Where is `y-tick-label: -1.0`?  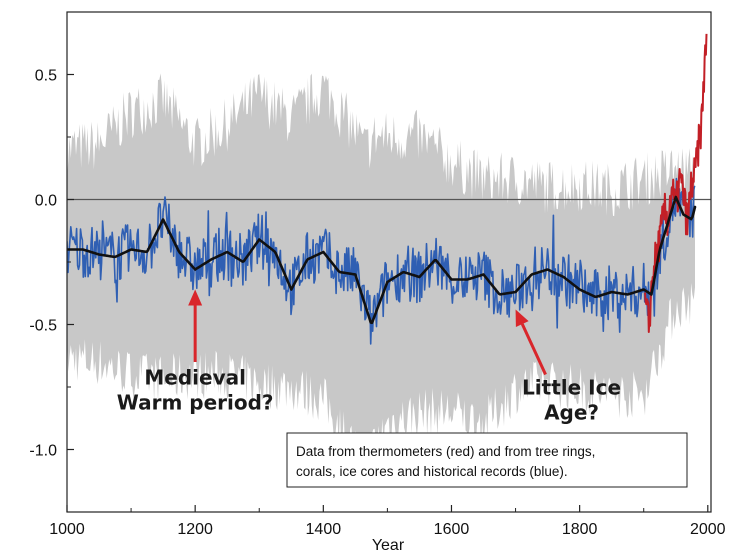
y-tick-label: -1.0 is located at coordinates (43, 451).